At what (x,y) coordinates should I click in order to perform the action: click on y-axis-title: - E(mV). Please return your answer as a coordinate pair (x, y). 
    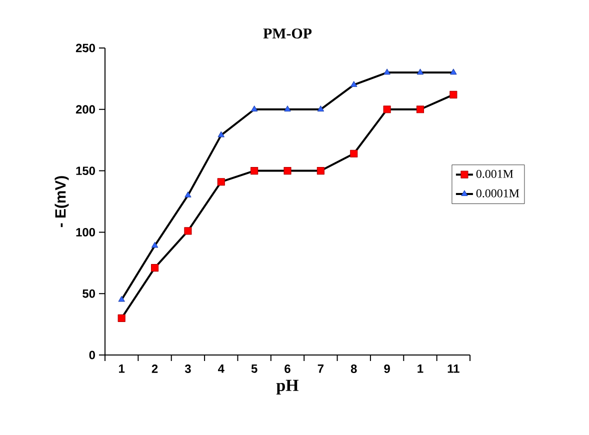
    Looking at the image, I should click on (61, 202).